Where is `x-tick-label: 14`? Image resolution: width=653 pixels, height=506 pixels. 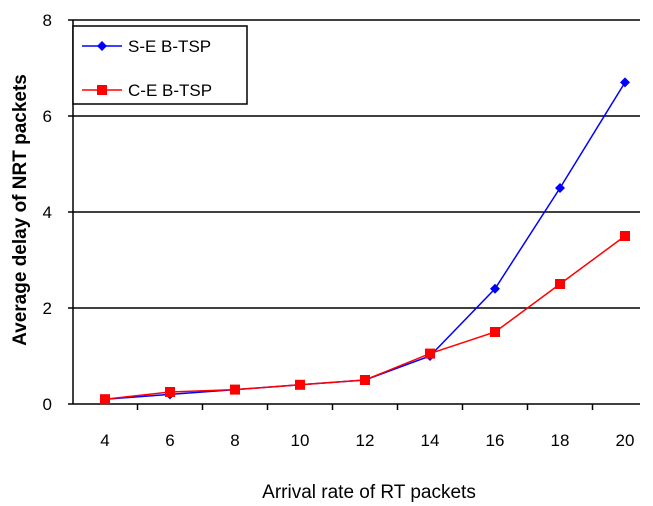 x-tick-label: 14 is located at coordinates (430, 440).